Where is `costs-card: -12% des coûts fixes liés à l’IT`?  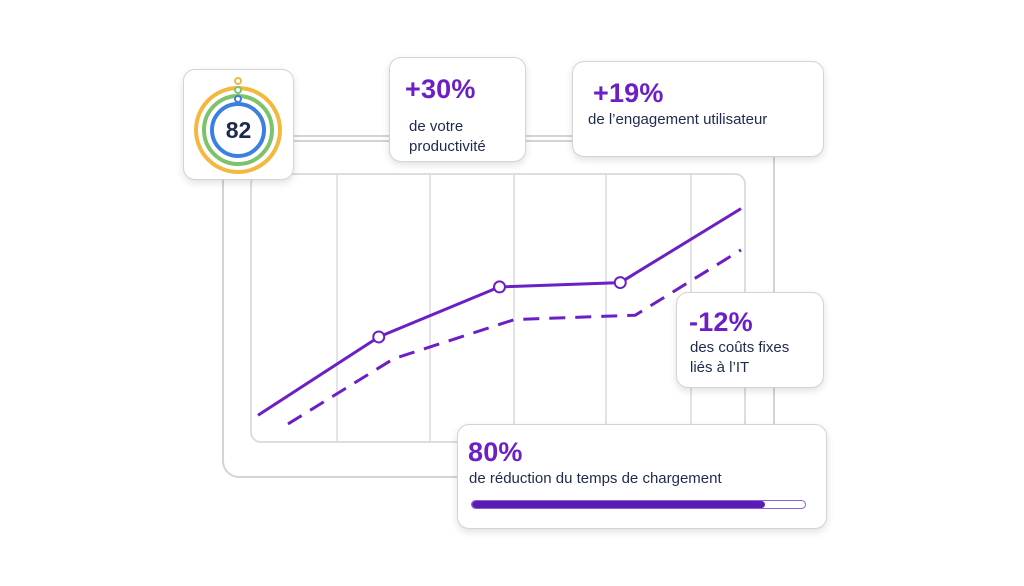
costs-card: -12% des coûts fixes liés à l’IT is located at coordinates (750, 340).